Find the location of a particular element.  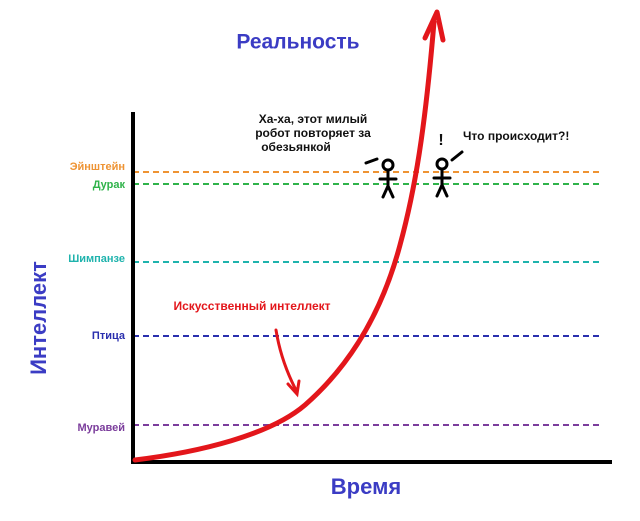

exclamation: ! is located at coordinates (440, 140).